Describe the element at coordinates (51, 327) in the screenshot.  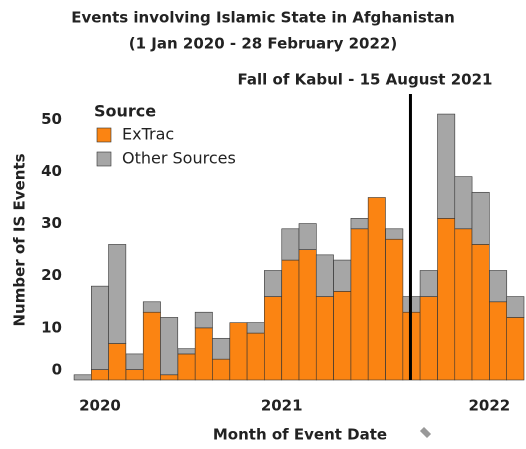
I see `y-tick-label: 10` at that location.